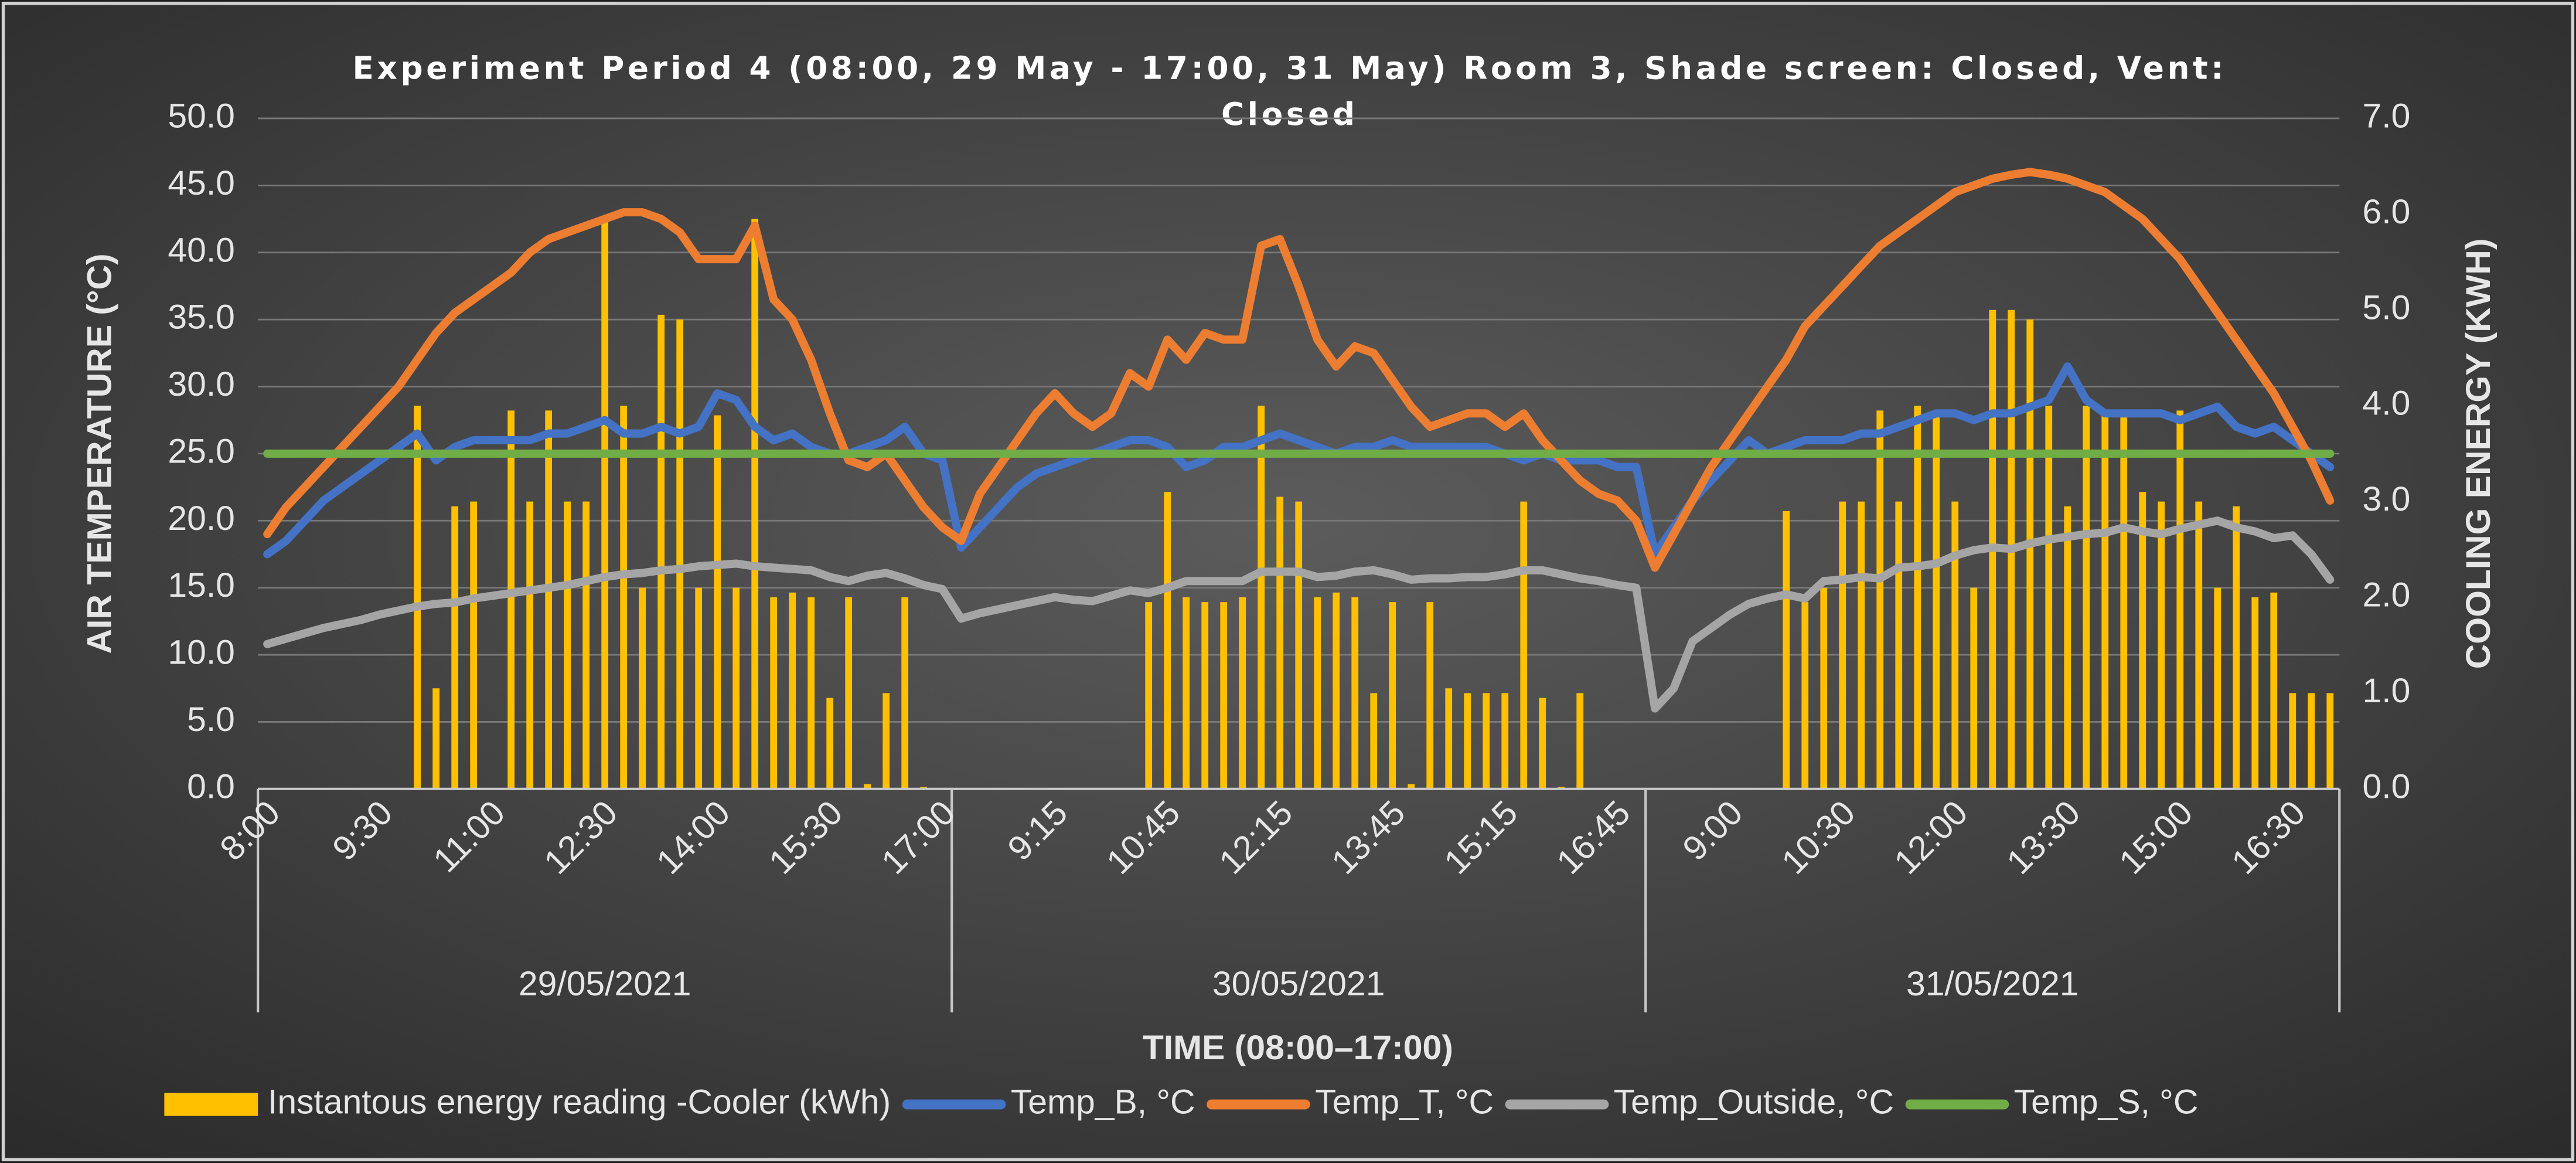 The width and height of the screenshot is (2576, 1163). I want to click on legend-label: Temp_Outside, °C, so click(1754, 1102).